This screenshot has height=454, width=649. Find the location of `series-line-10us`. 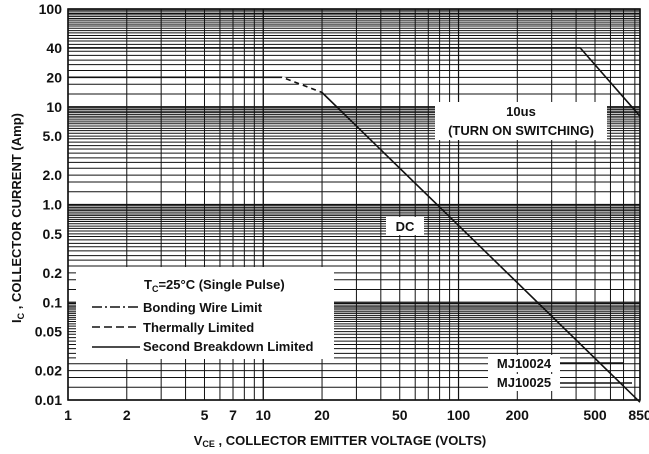

series-line-10us is located at coordinates (354, 82).